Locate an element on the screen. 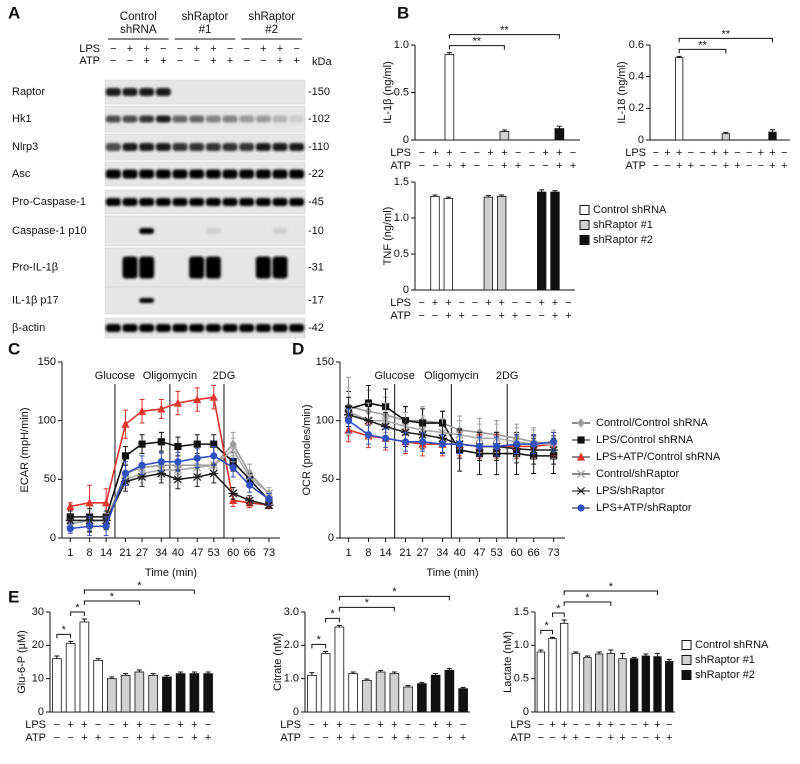 The width and height of the screenshot is (800, 764). significance-label: ** is located at coordinates (702, 45).